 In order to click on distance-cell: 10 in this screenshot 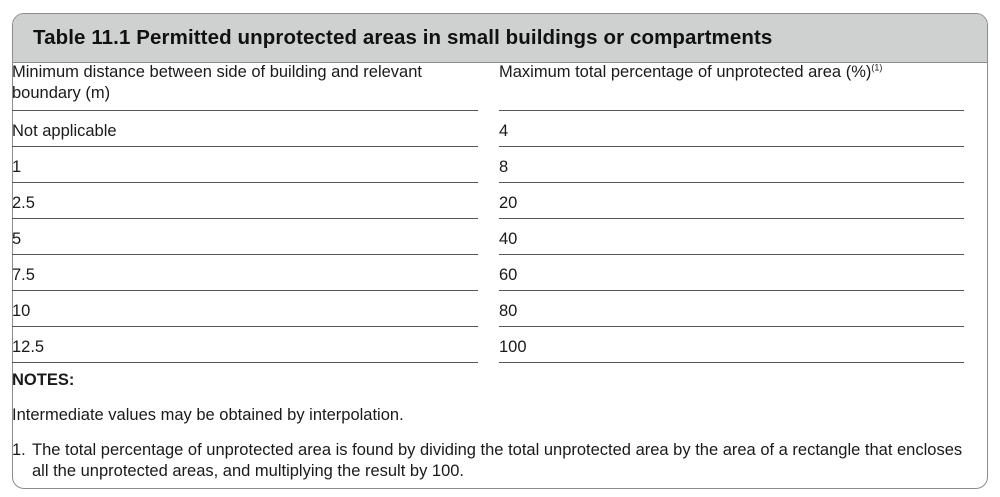, I will do `click(245, 309)`.